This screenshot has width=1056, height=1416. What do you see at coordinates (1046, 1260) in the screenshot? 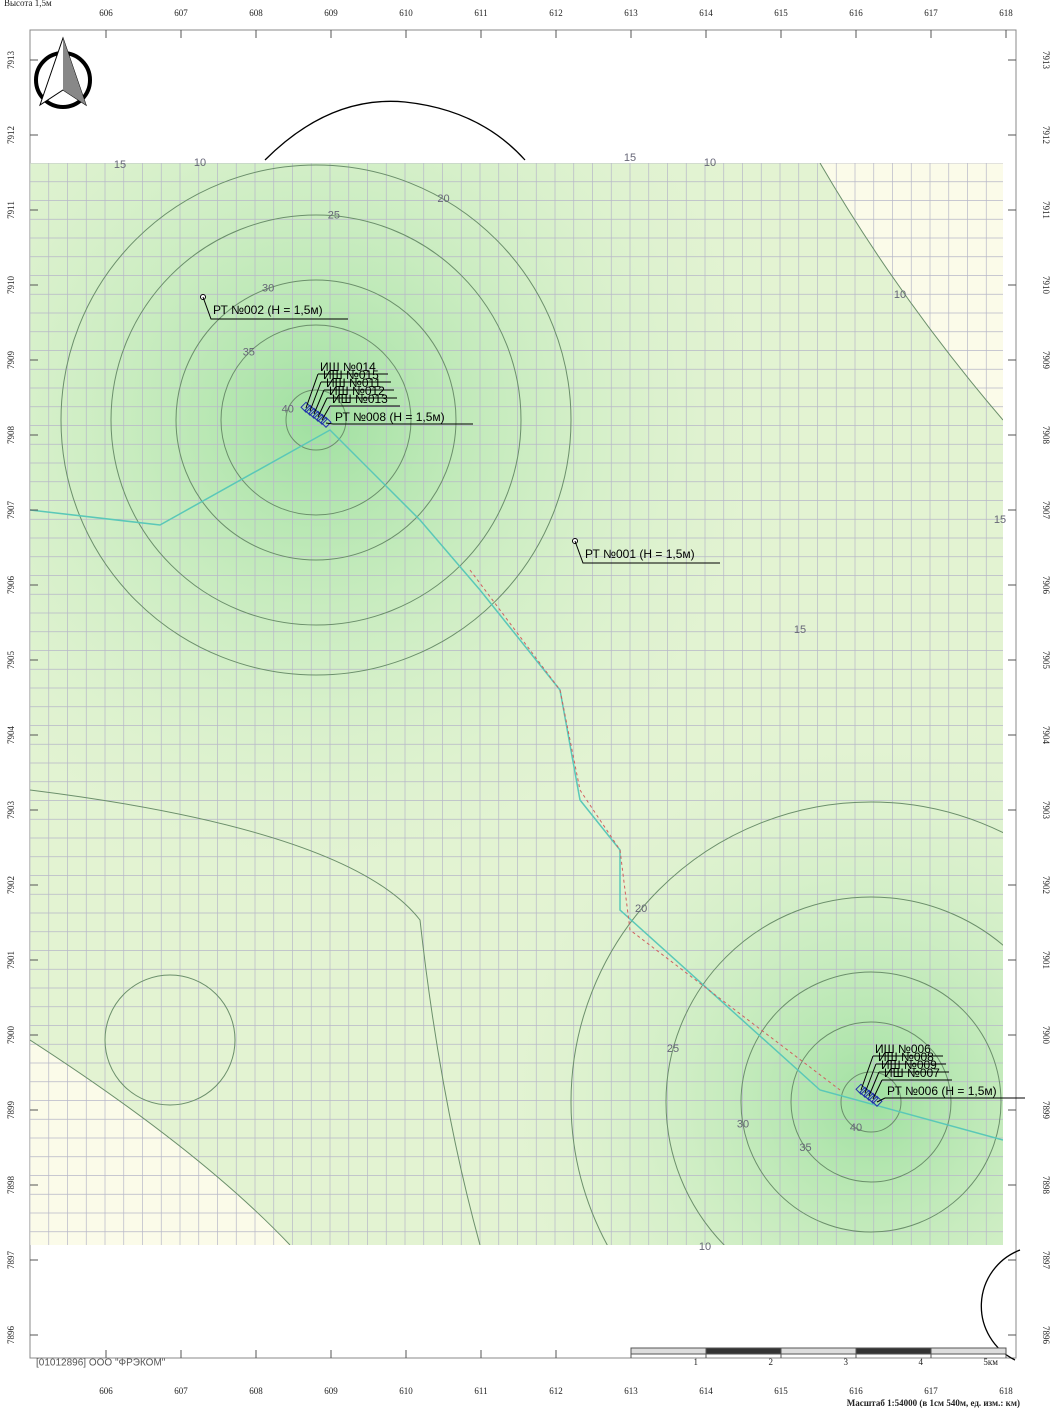
I see `y-label: 7897` at bounding box center [1046, 1260].